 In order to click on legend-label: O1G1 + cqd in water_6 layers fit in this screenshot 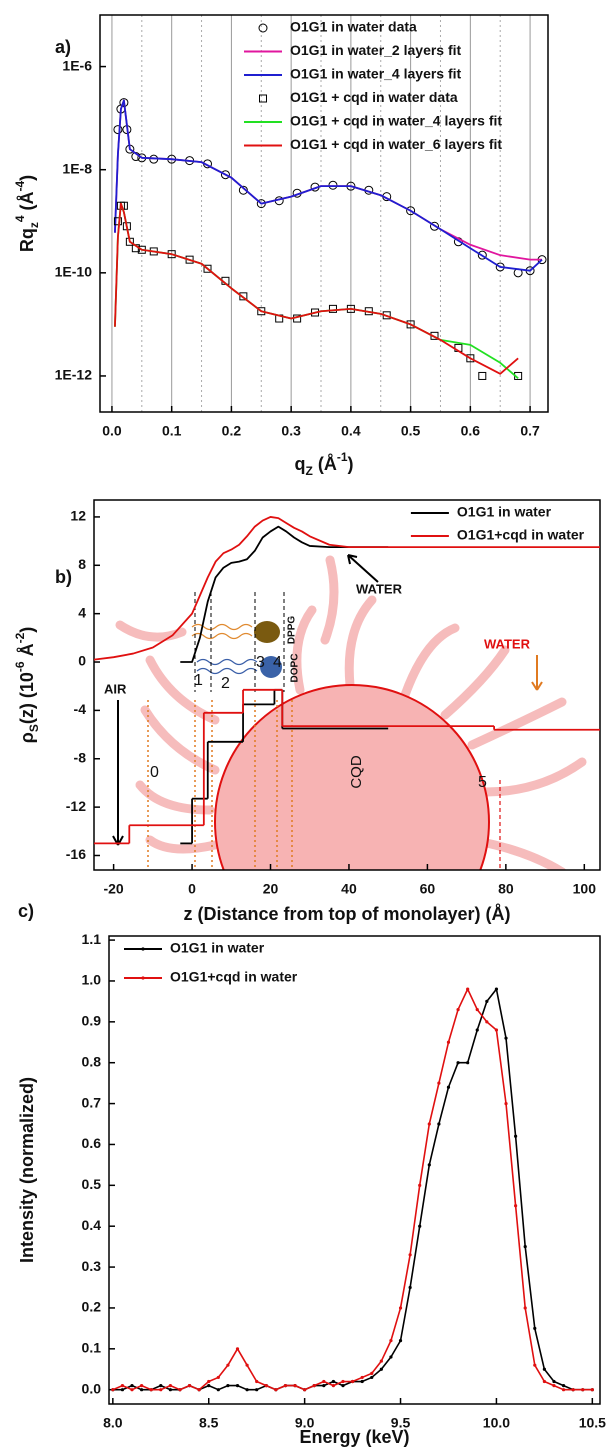, I will do `click(396, 144)`.